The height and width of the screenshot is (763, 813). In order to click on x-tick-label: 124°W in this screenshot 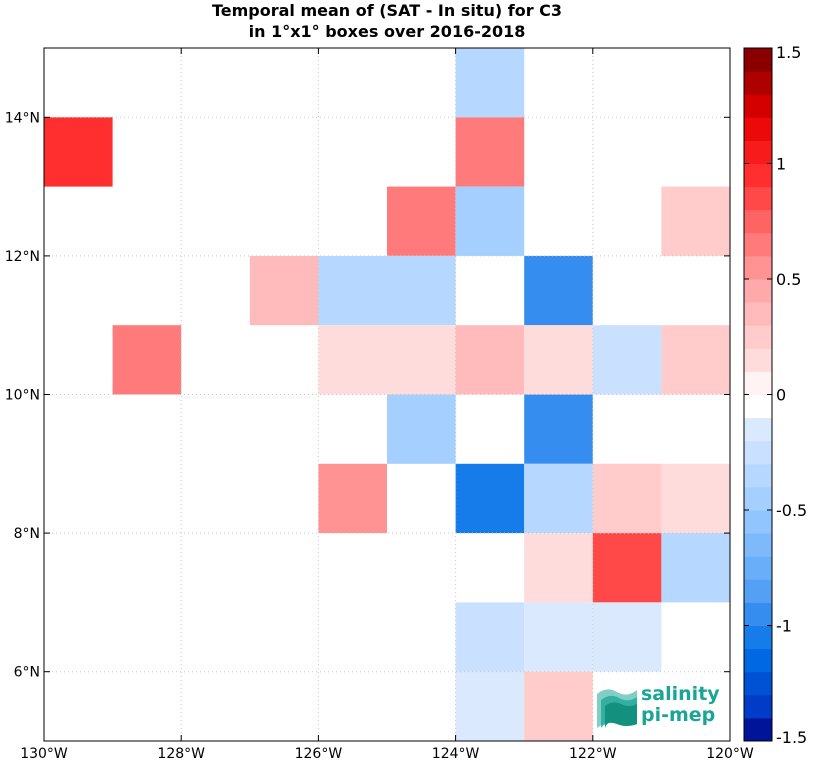, I will do `click(456, 754)`.